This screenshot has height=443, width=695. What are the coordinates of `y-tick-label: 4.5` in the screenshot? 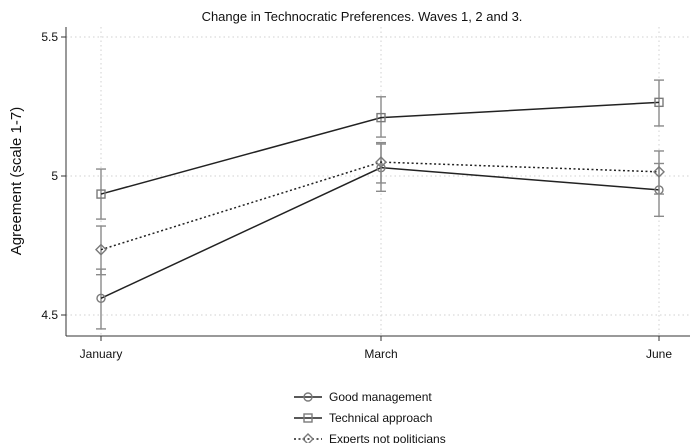 It's located at (49, 315).